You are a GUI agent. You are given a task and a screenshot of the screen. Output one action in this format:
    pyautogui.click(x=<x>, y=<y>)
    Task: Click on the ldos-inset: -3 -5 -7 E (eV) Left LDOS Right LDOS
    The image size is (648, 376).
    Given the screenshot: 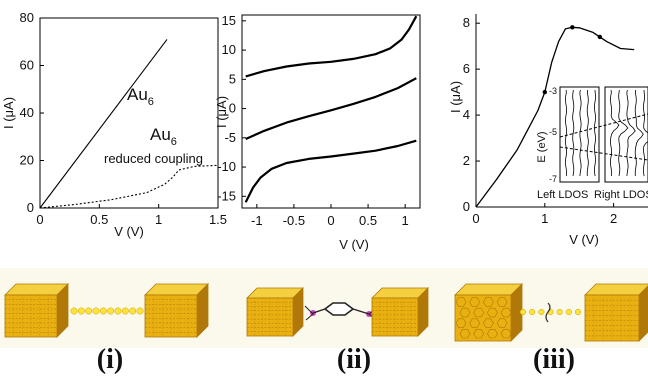 What is the action you would take?
    pyautogui.click(x=592, y=143)
    